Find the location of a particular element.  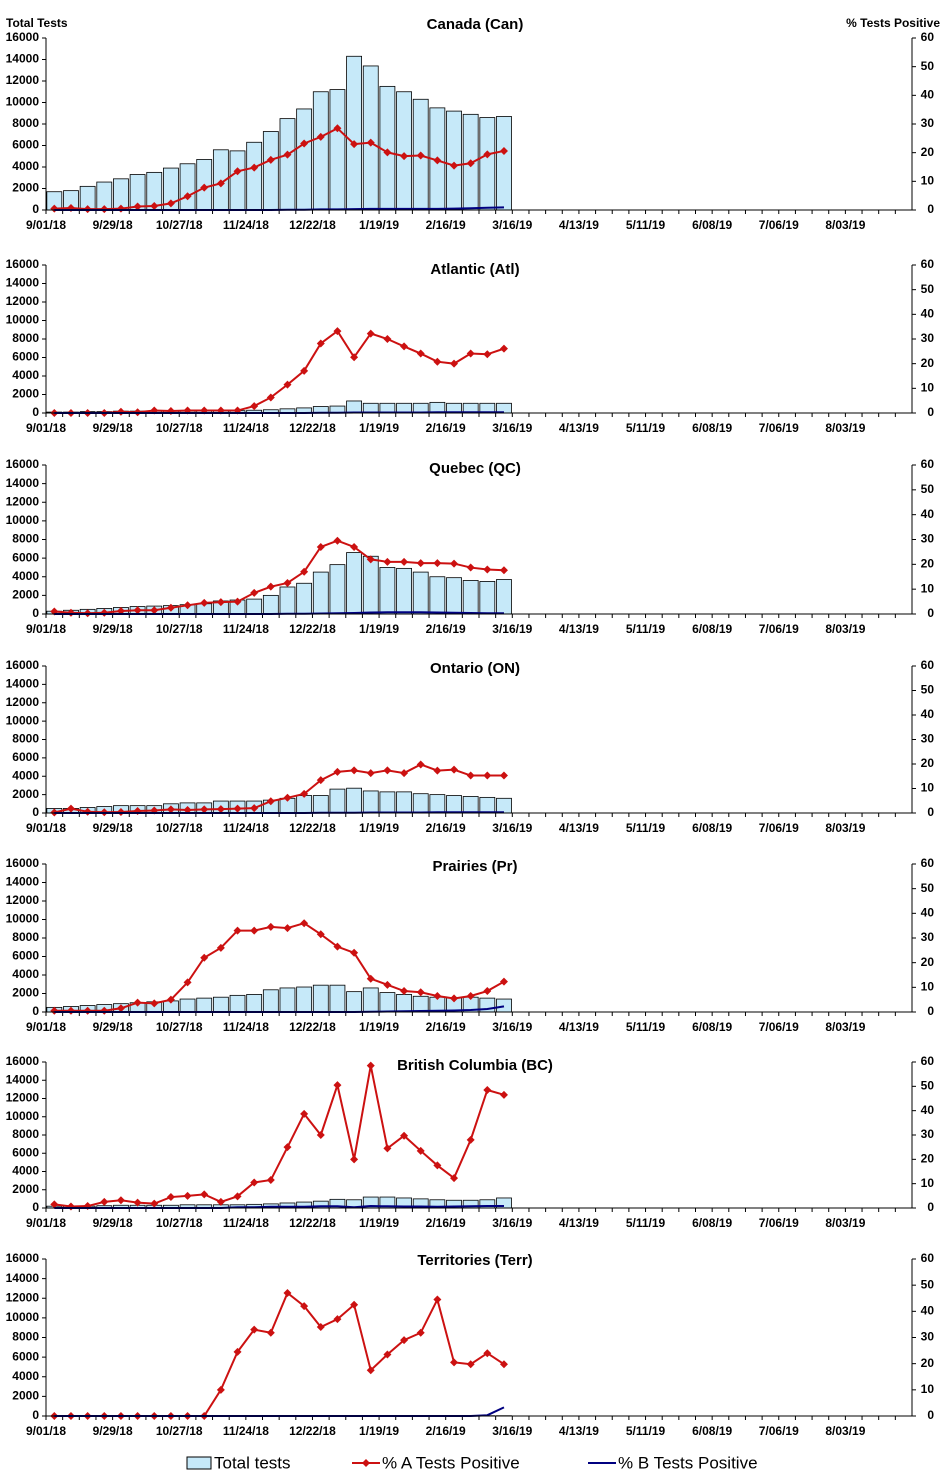

y2-tick-label: 50 is located at coordinates (928, 489).